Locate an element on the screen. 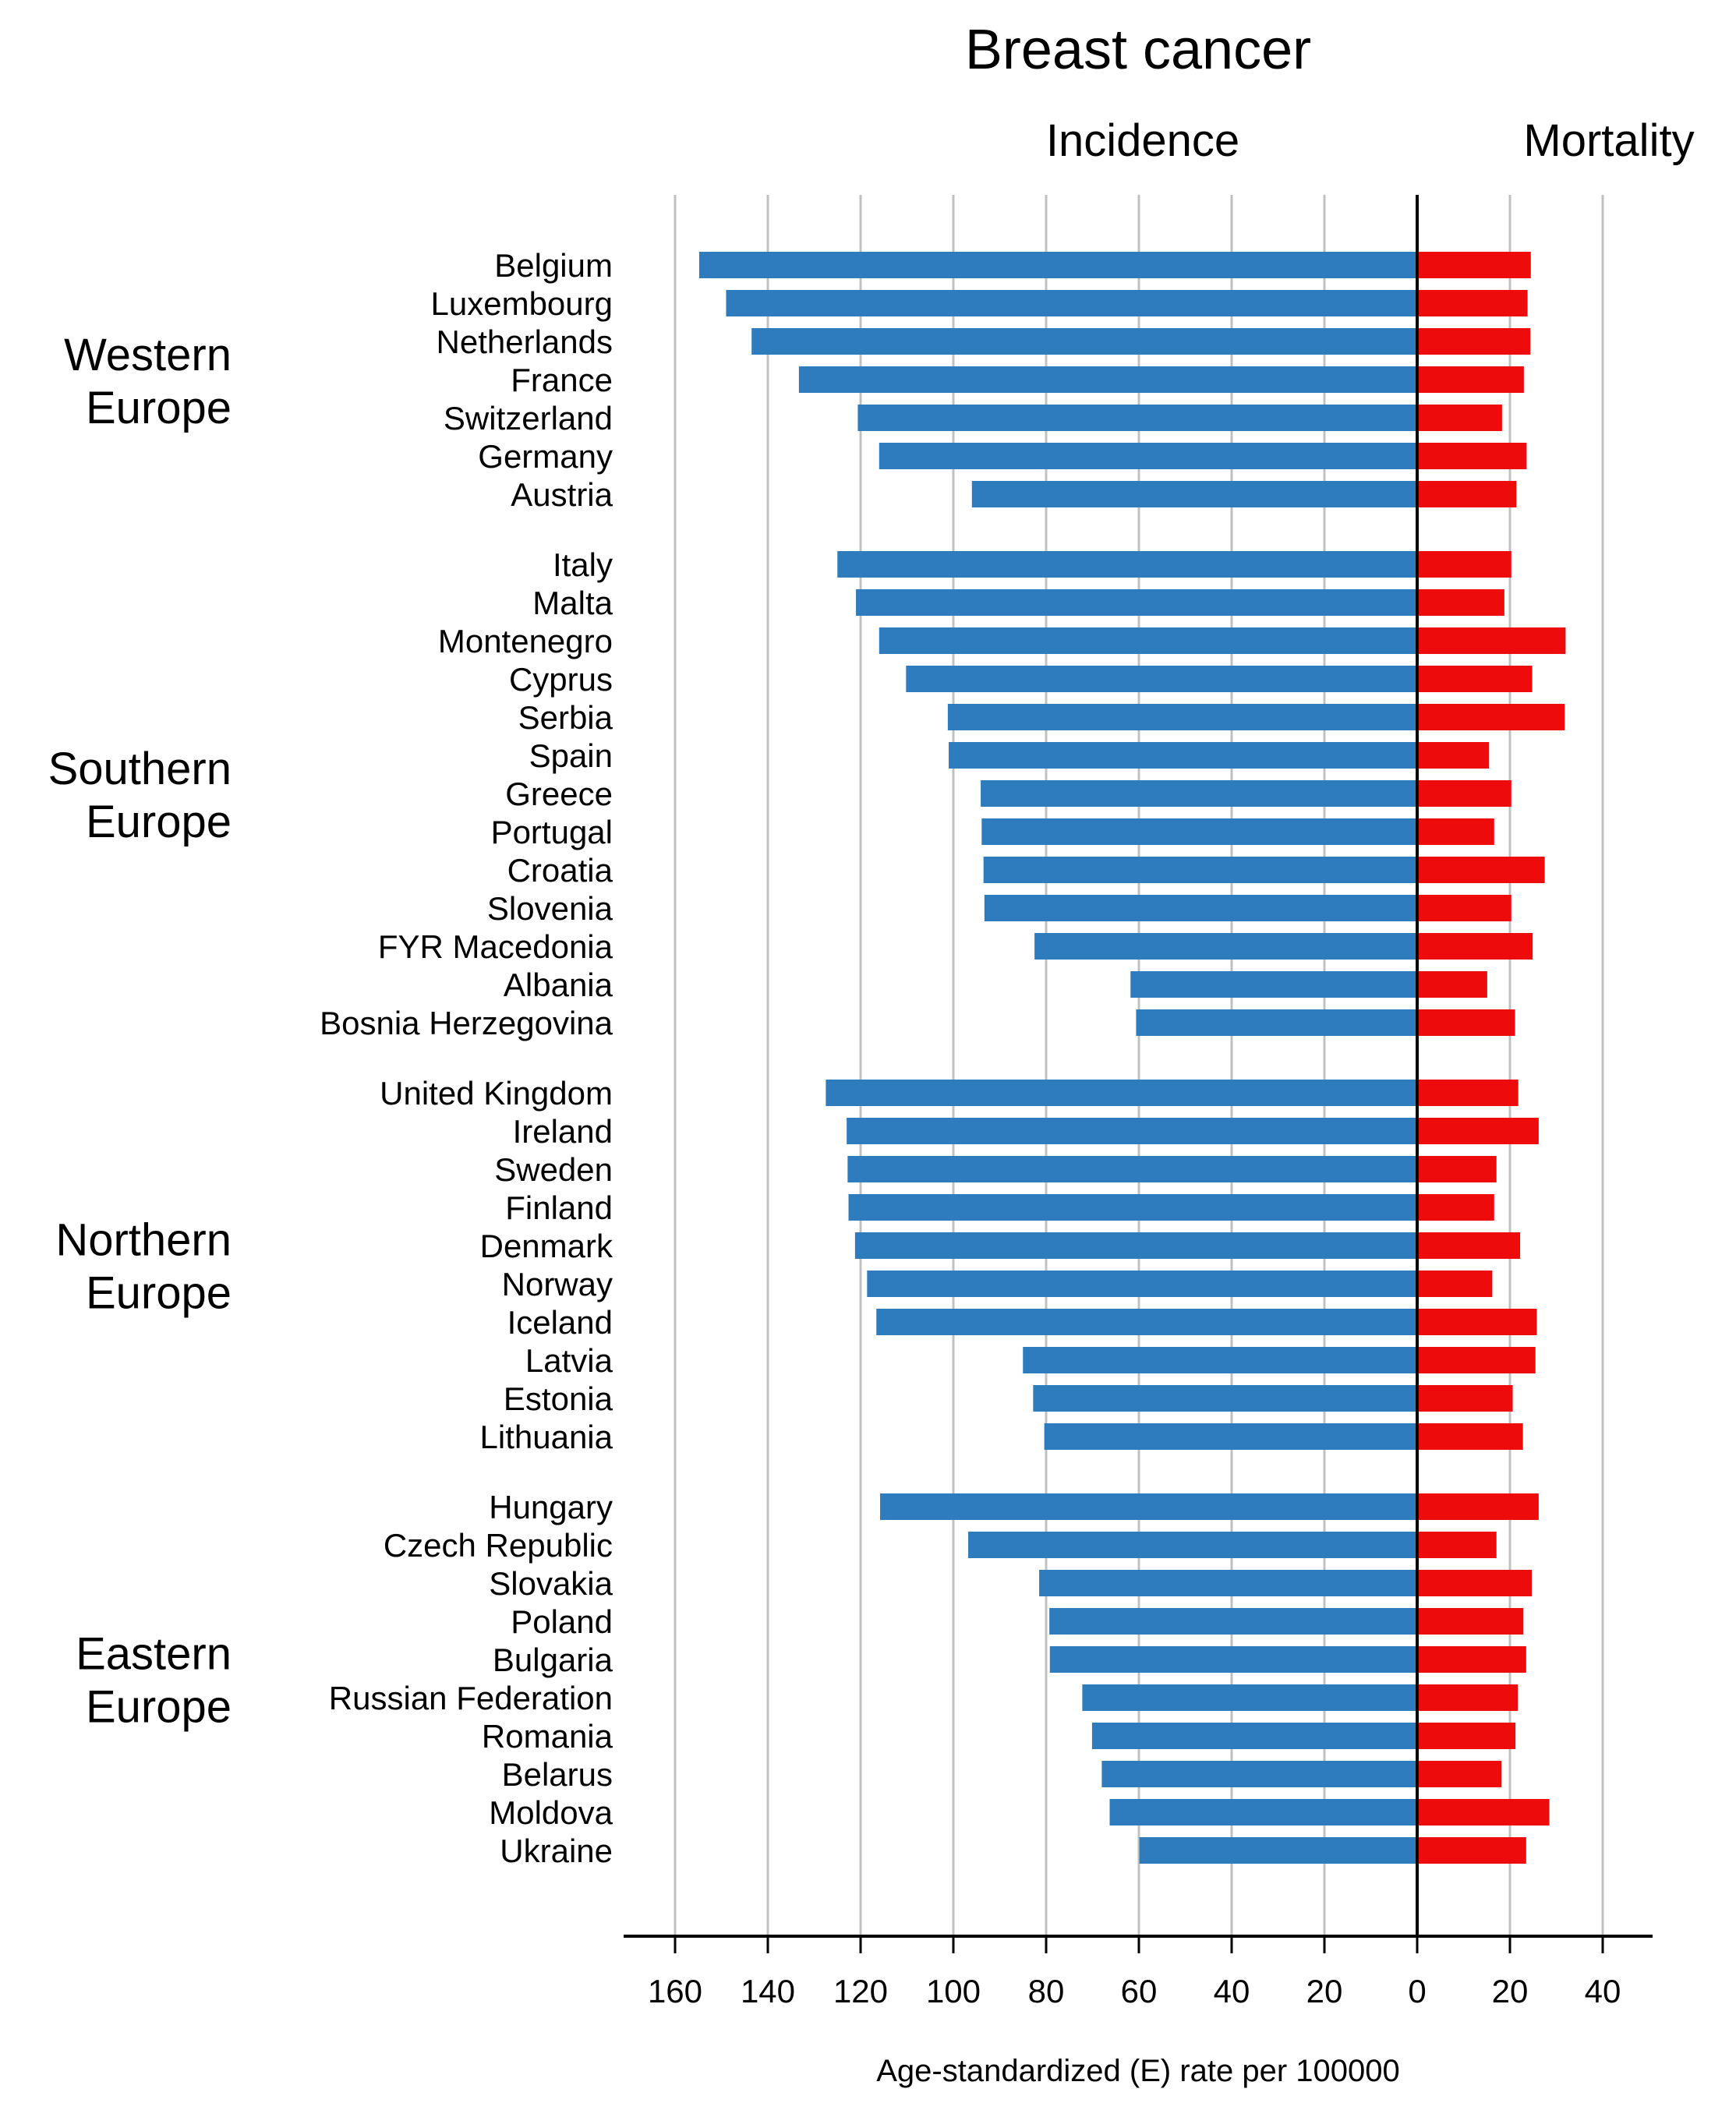 The image size is (1736, 2110). country-label: Latvia is located at coordinates (569, 1360).